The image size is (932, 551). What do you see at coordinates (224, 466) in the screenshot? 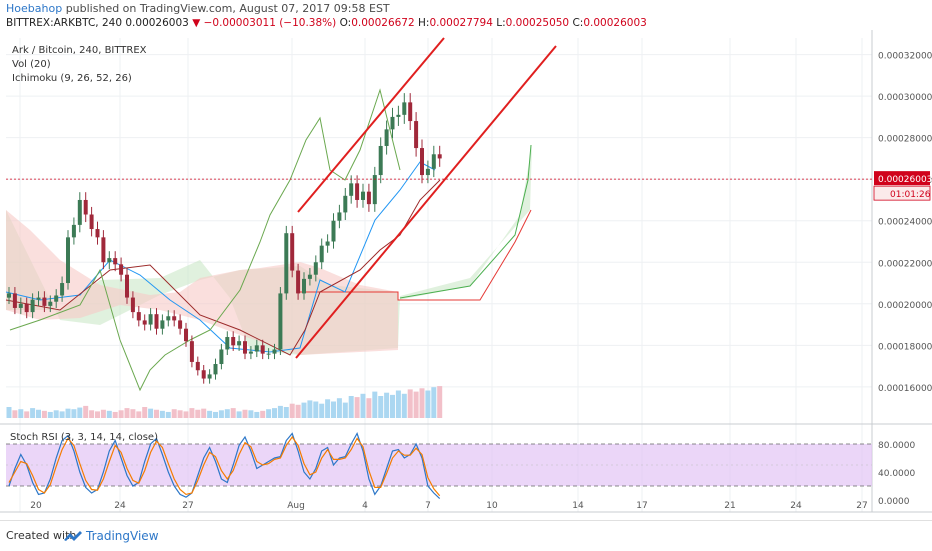
I see `stoch-d-line` at bounding box center [224, 466].